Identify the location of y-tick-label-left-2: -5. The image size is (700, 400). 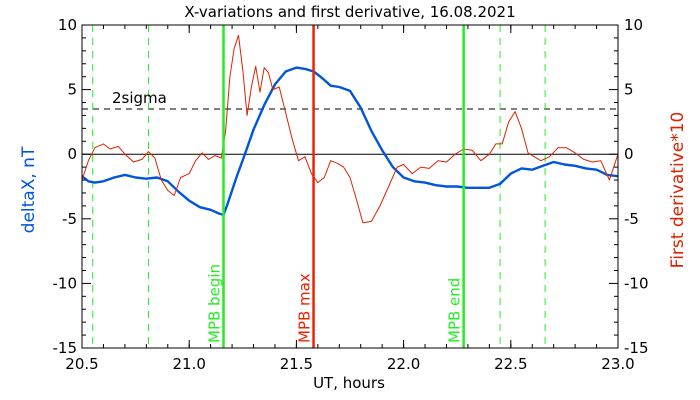
(69, 219).